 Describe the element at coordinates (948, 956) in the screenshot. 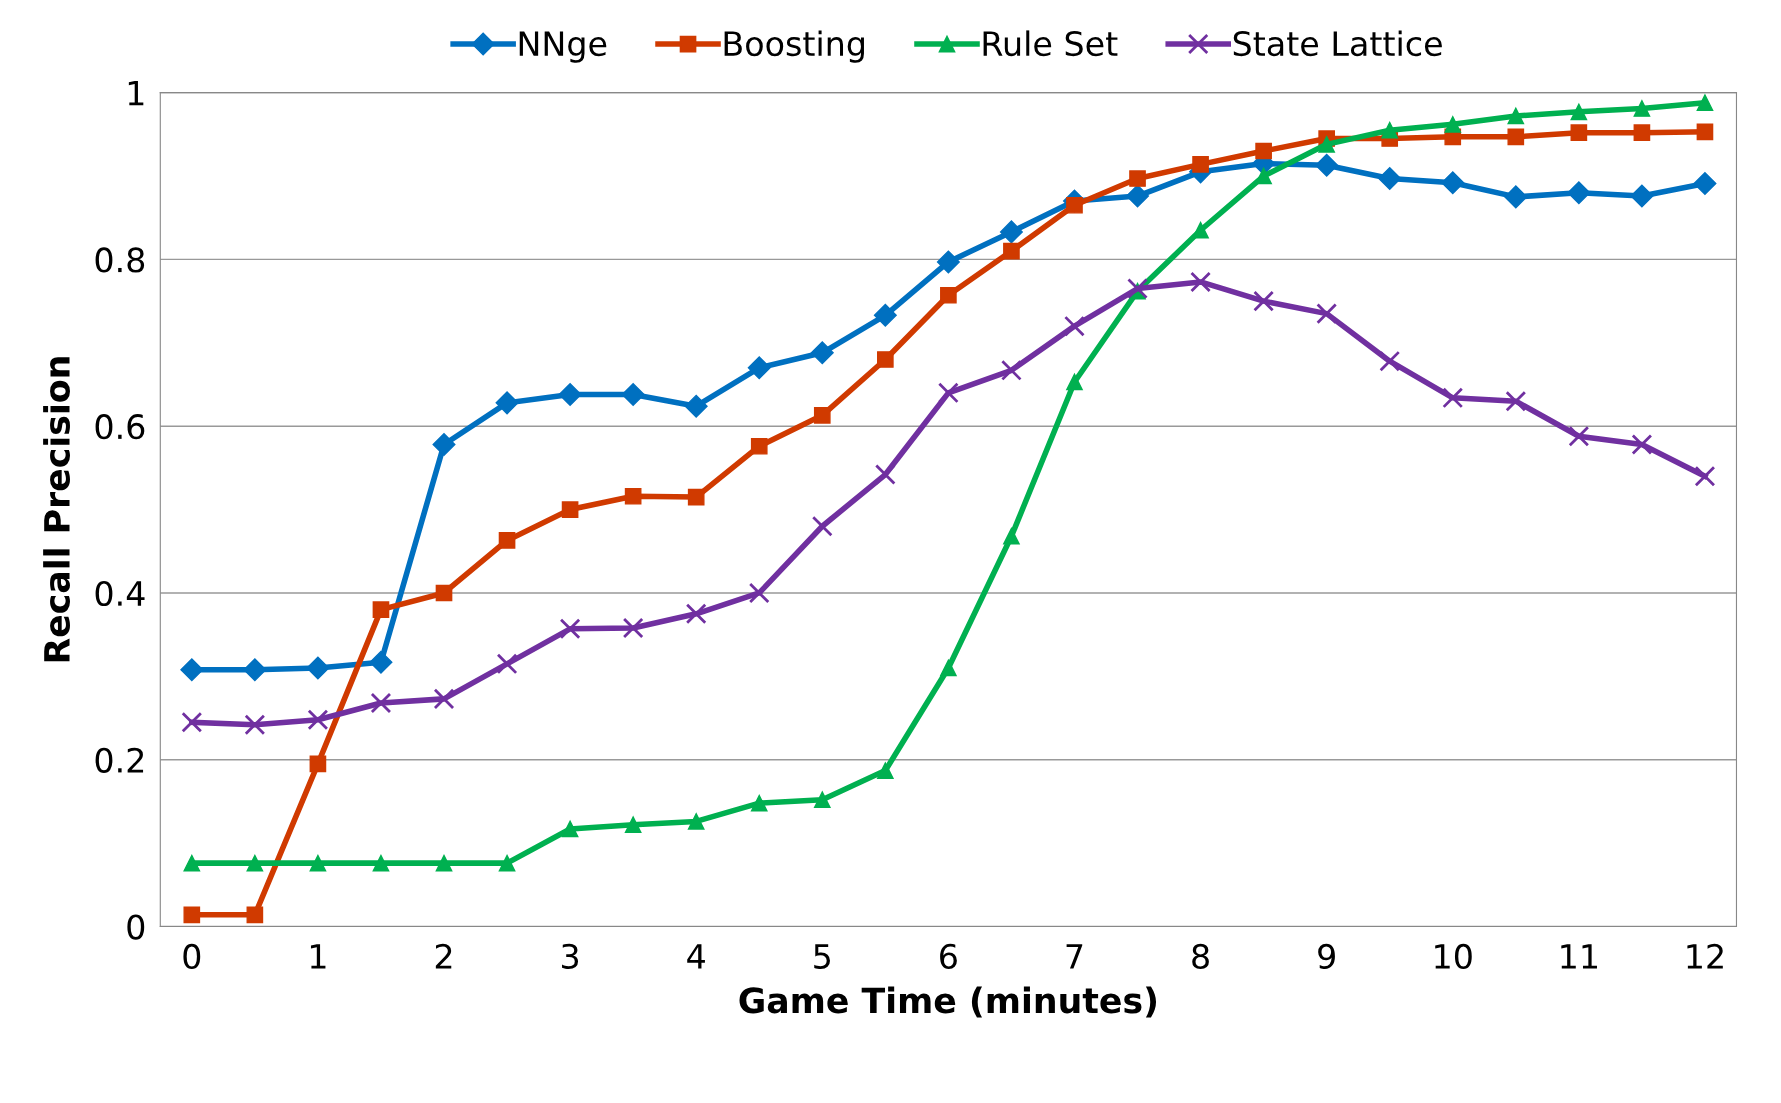

I see `x-tick-label: 6` at that location.